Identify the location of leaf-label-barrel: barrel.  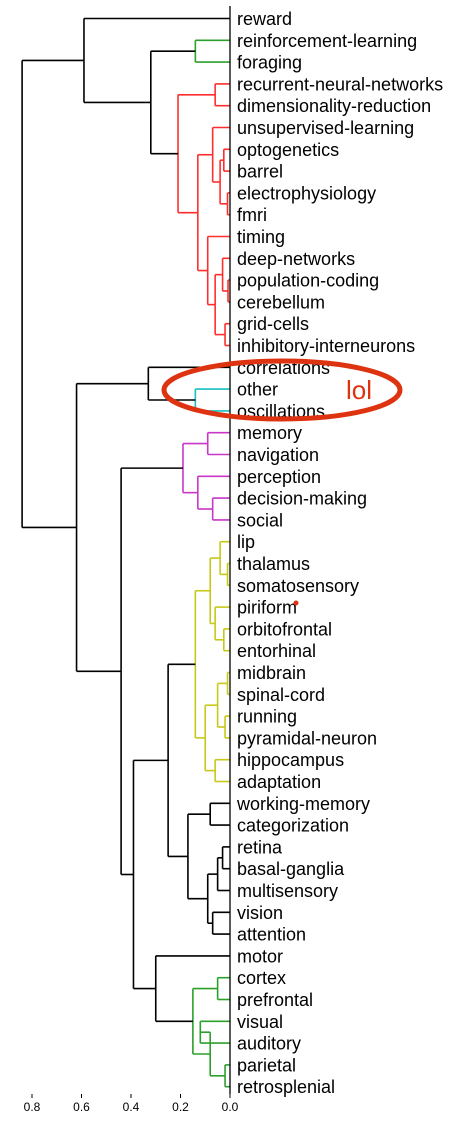
(260, 172).